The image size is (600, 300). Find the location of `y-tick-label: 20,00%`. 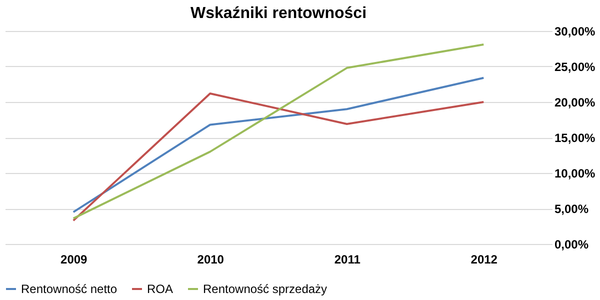

y-tick-label: 20,00% is located at coordinates (575, 103).